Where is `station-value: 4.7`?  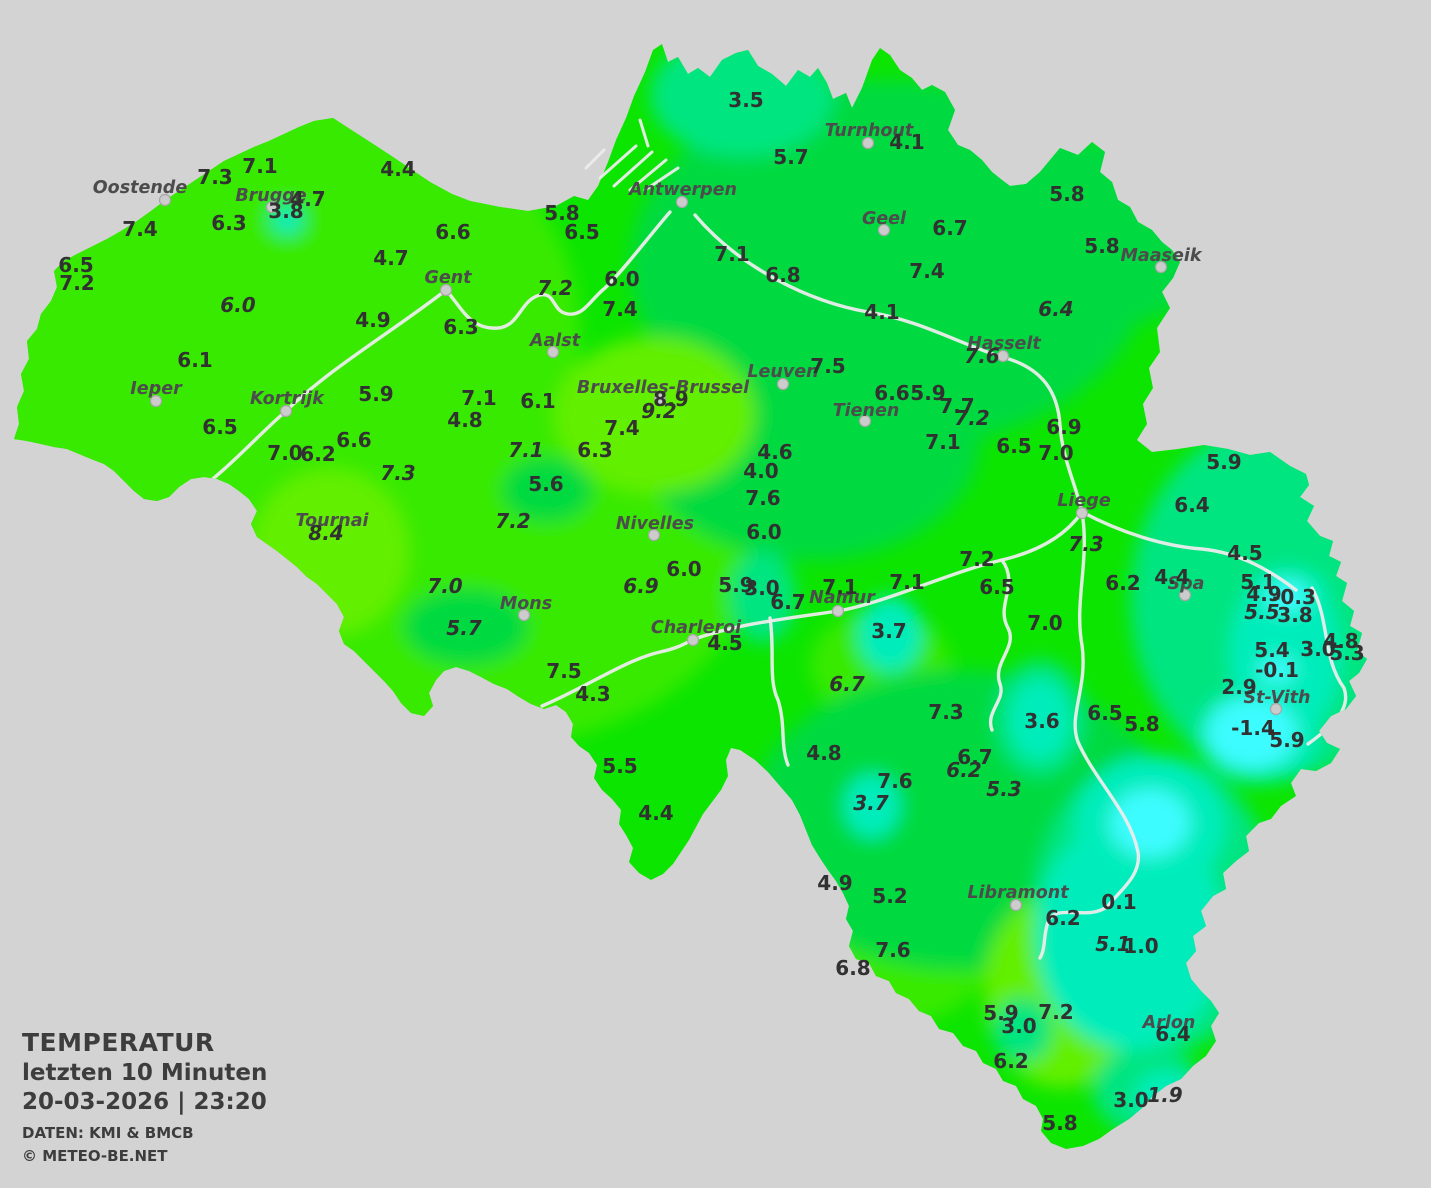
station-value: 4.7 is located at coordinates (390, 258).